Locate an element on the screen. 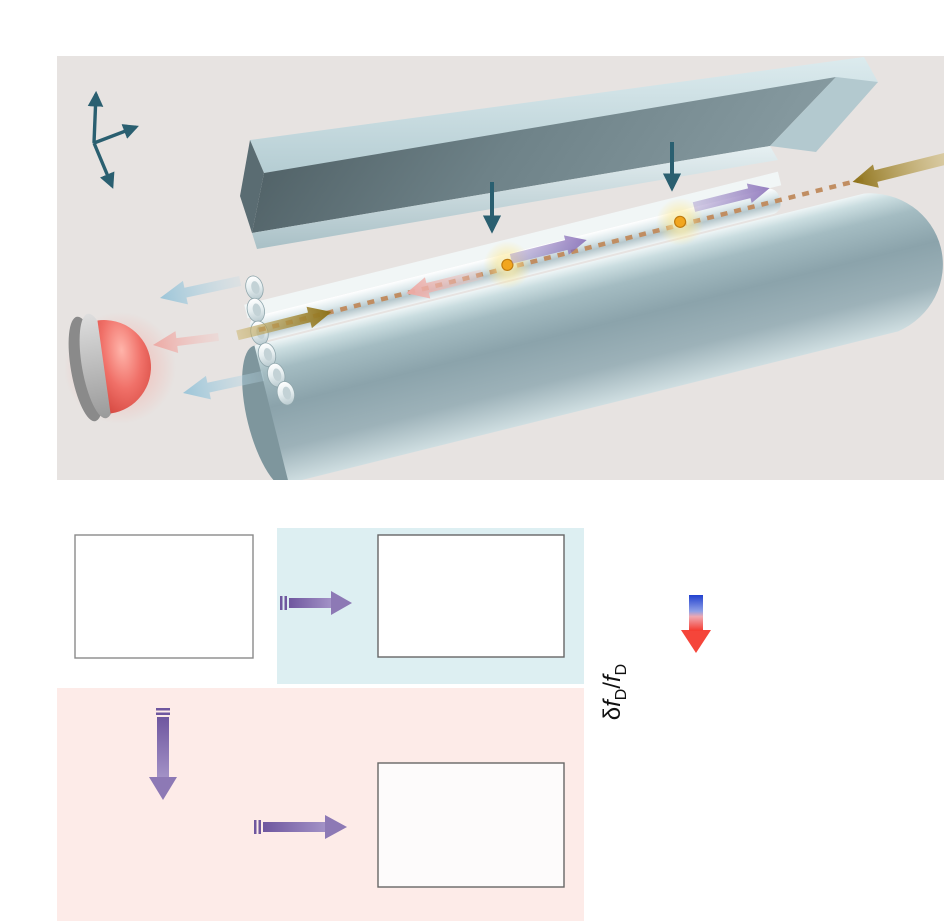 This screenshot has width=944, height=922. f0-fd-arrow-icon is located at coordinates (445, 284).